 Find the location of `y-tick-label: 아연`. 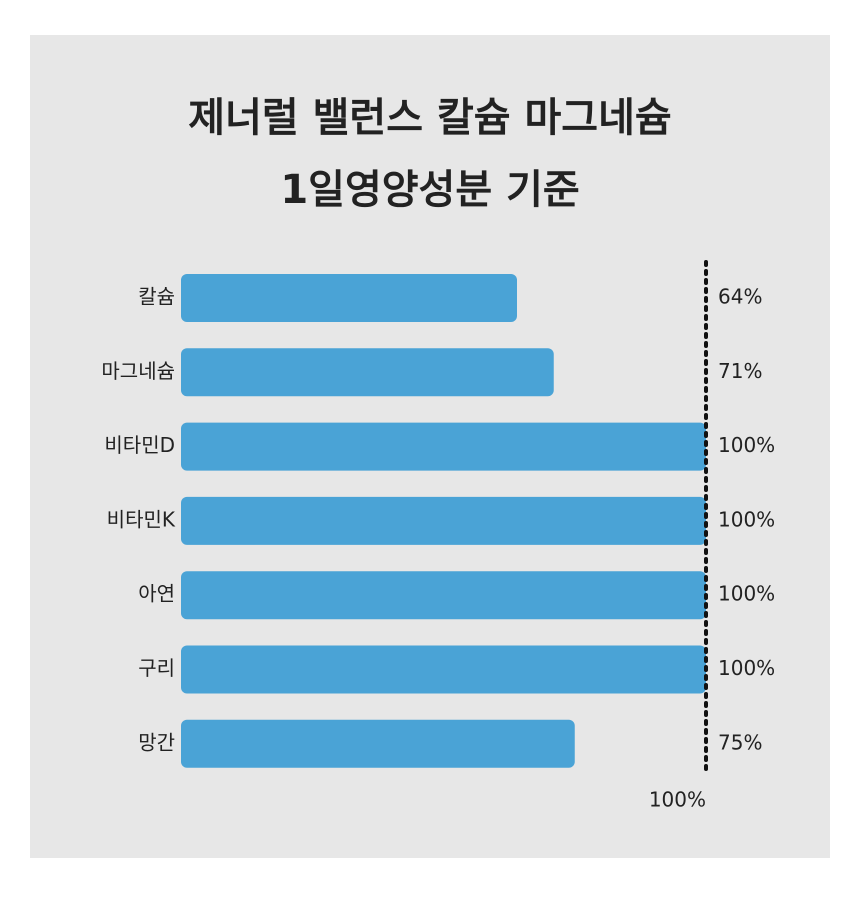

y-tick-label: 아연 is located at coordinates (156, 594).